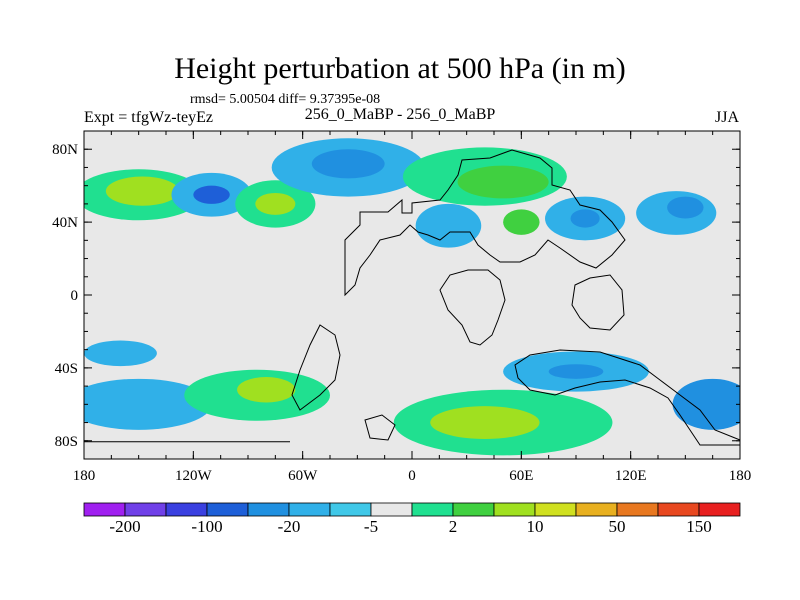  What do you see at coordinates (371, 526) in the screenshot?
I see `colorbar-label: -5` at bounding box center [371, 526].